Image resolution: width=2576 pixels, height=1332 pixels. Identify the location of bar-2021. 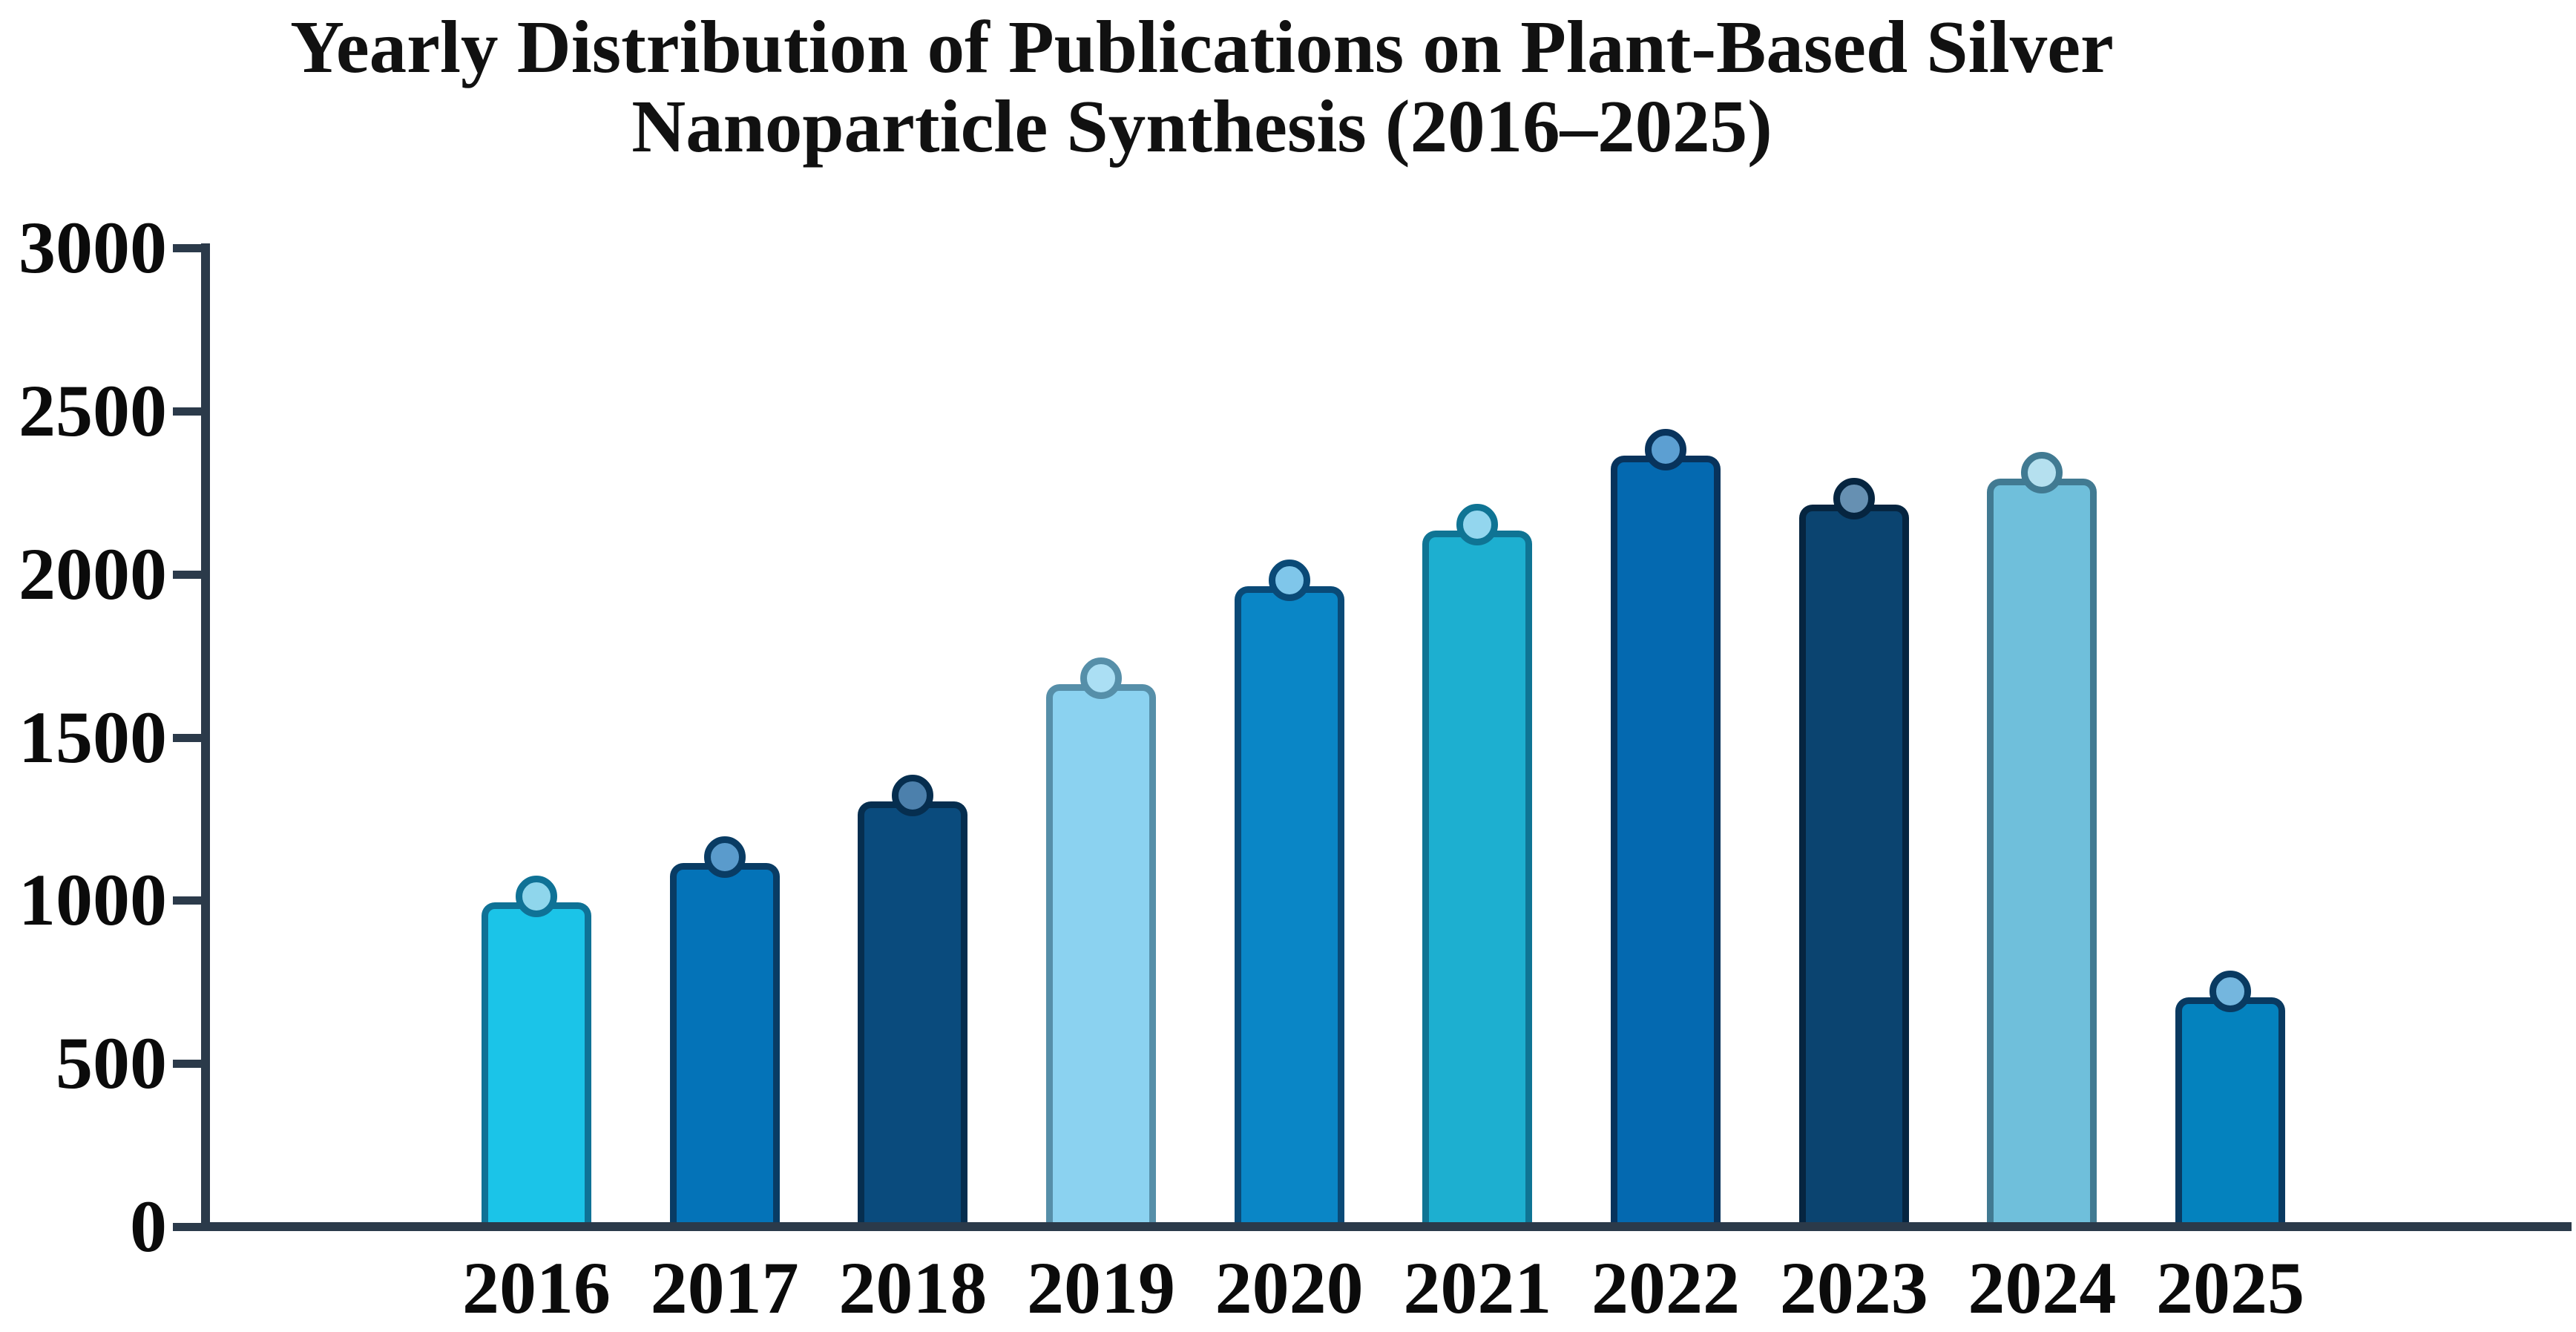
(1477, 879).